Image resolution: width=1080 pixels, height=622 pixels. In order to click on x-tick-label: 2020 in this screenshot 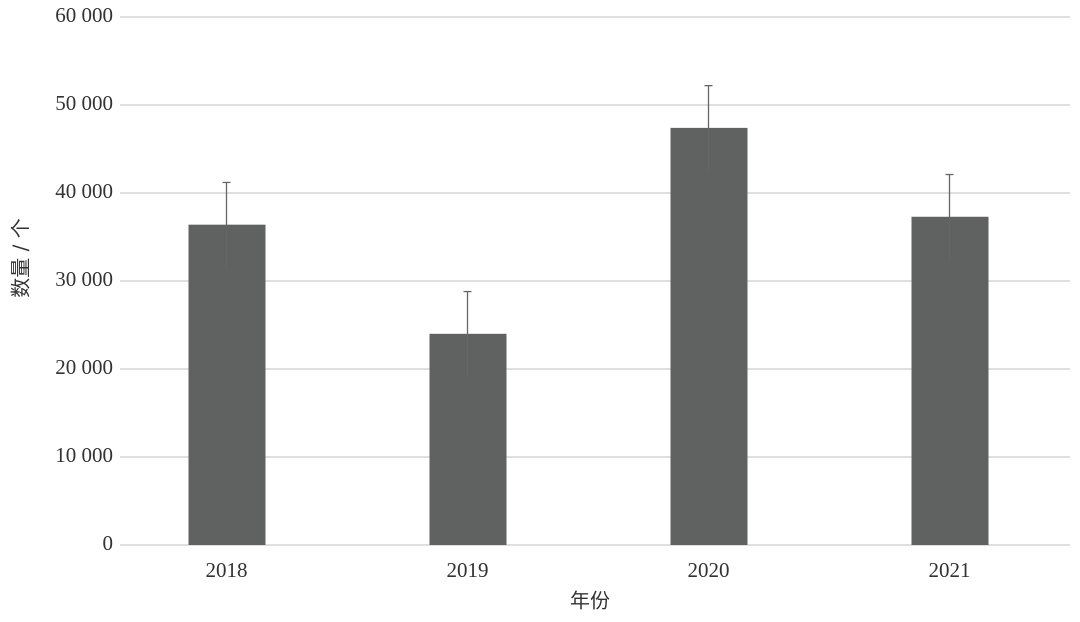, I will do `click(709, 570)`.